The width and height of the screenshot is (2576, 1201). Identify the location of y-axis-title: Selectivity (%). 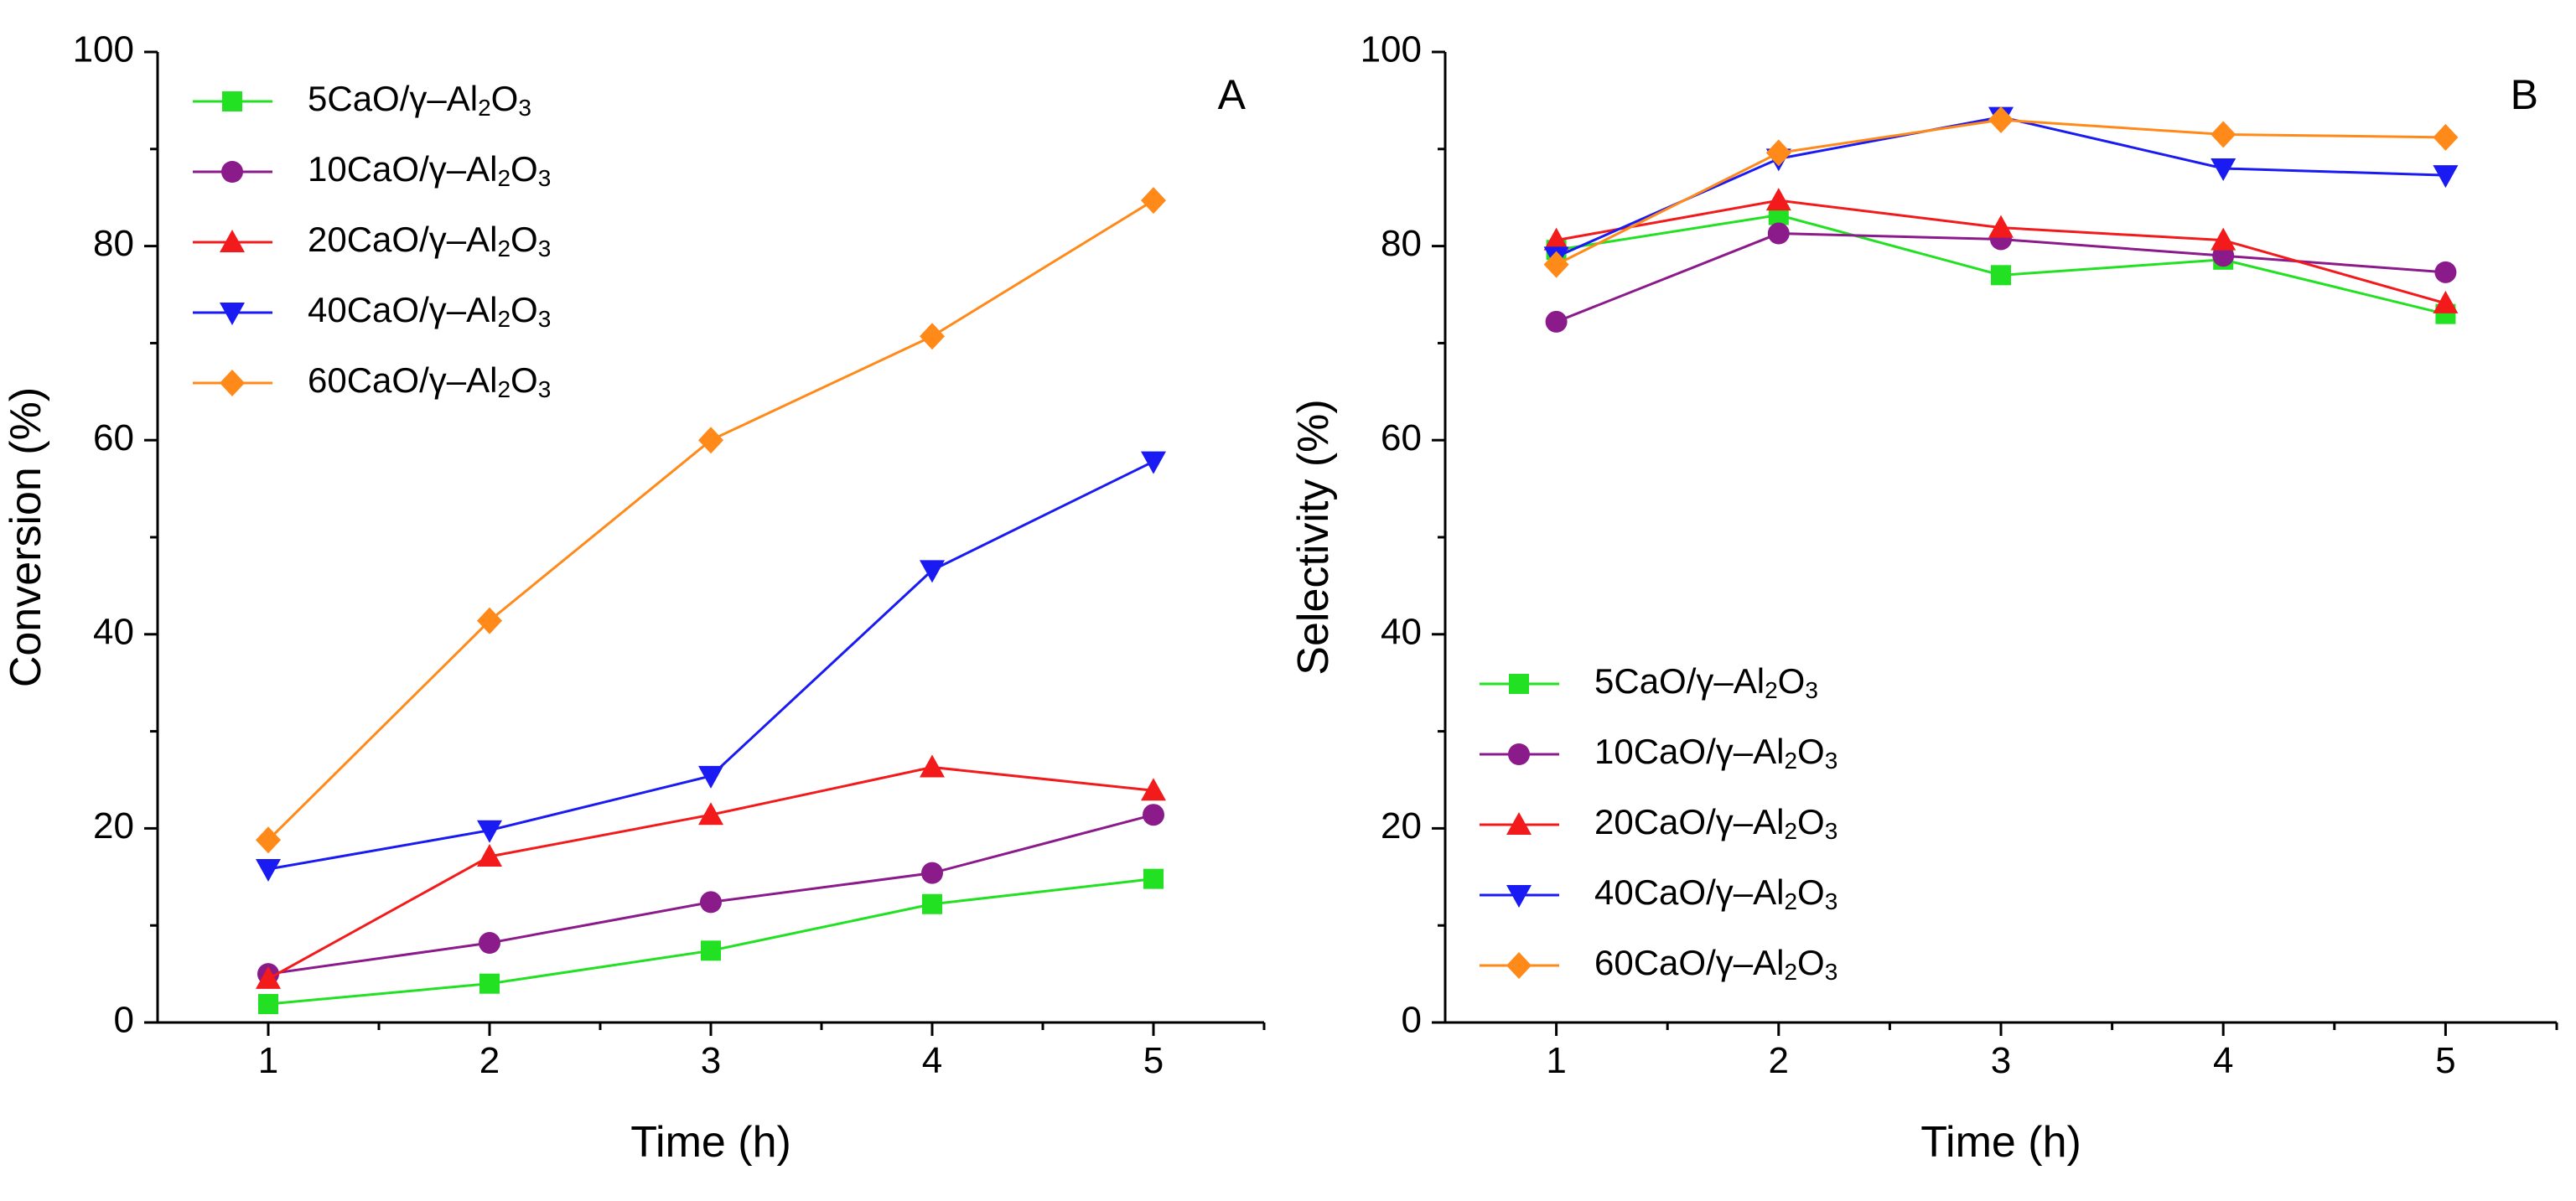
(1313, 537).